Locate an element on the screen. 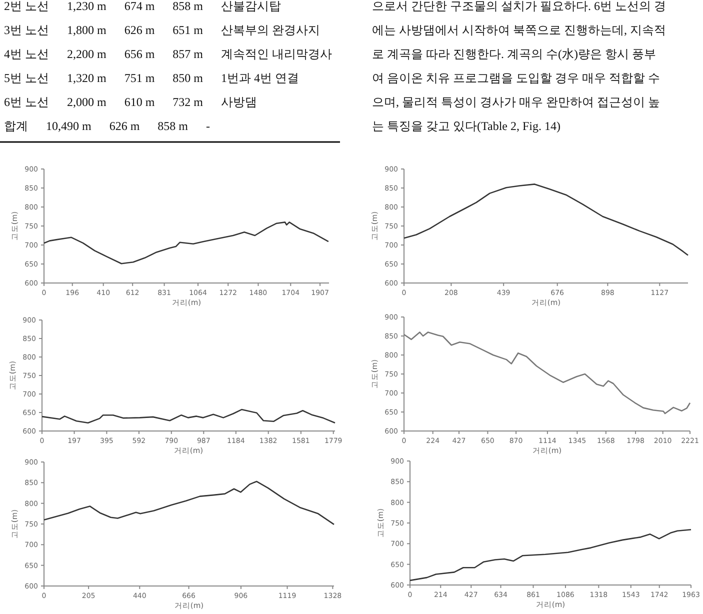 This screenshot has width=703, height=614. text: 3번 노선 1,800 m 626 m 651 m 산복부의 완경사지 is located at coordinates (162, 30).